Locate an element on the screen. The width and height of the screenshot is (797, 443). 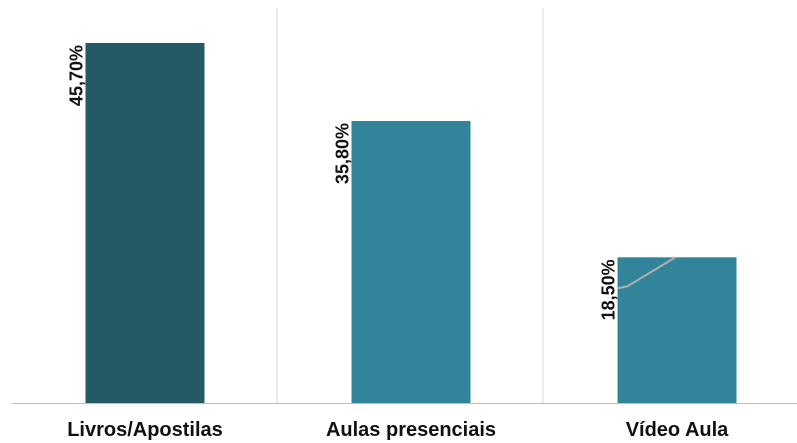
bar-livros-apostilas is located at coordinates (145, 223).